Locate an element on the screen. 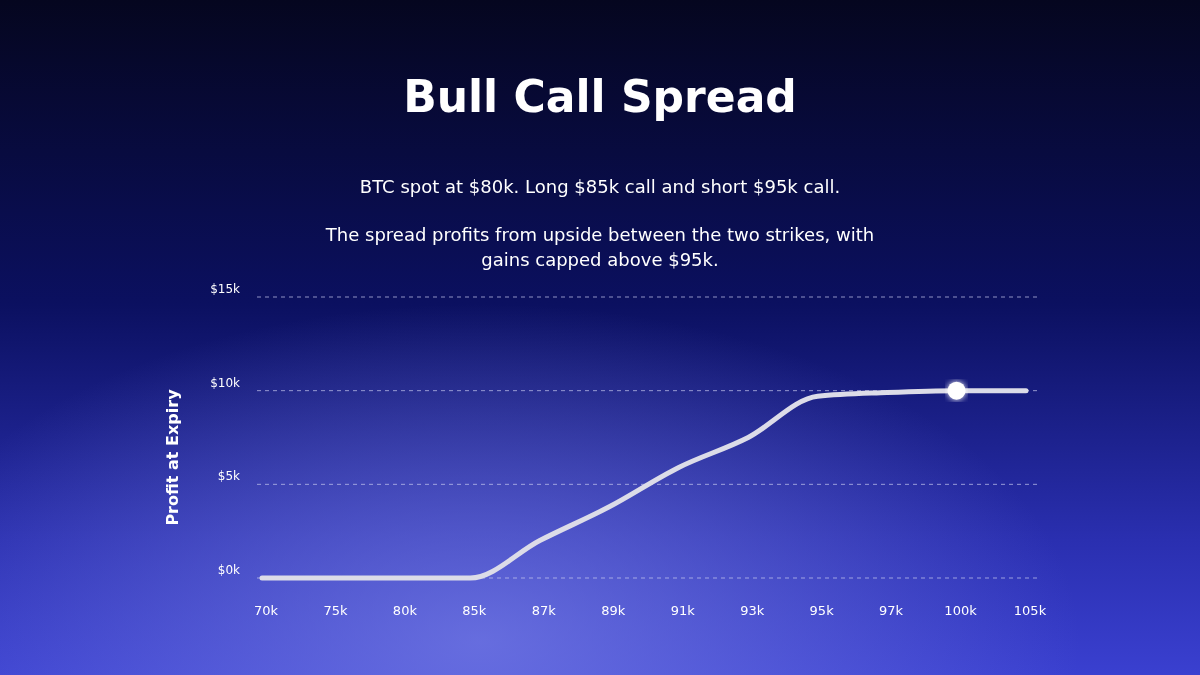 The image size is (1200, 675). x-tick-label: 100k is located at coordinates (961, 610).